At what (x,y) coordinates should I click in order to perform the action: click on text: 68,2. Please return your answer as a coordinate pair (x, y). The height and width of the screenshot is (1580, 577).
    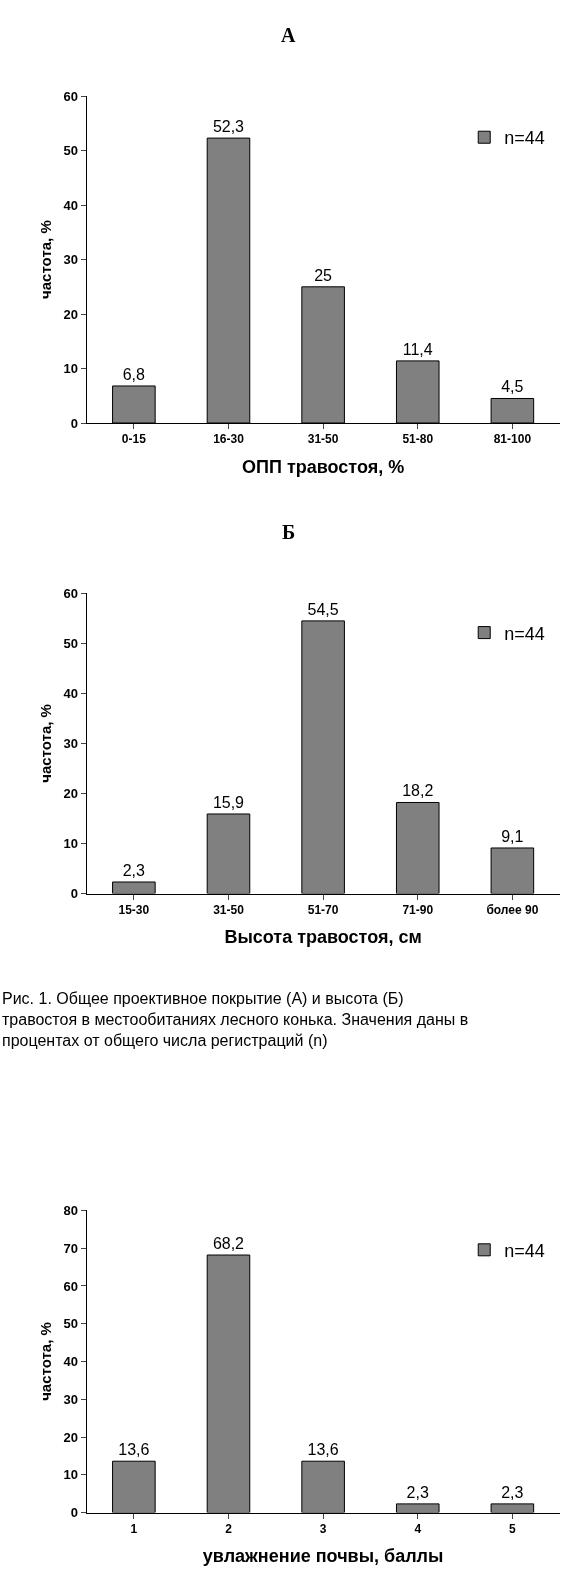
    Looking at the image, I should click on (228, 1244).